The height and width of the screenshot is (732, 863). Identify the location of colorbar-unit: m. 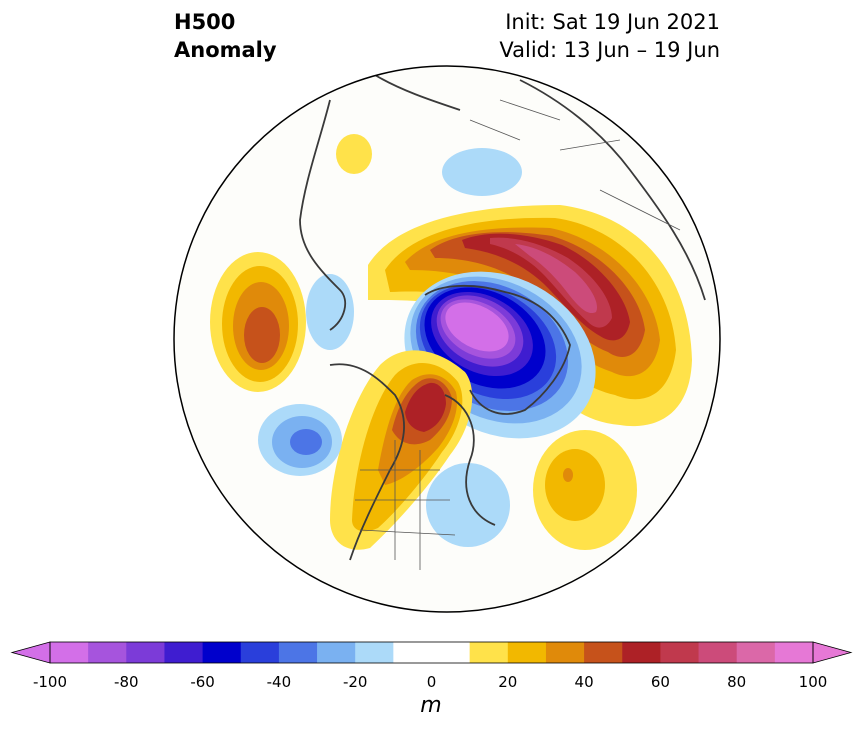
(431, 705).